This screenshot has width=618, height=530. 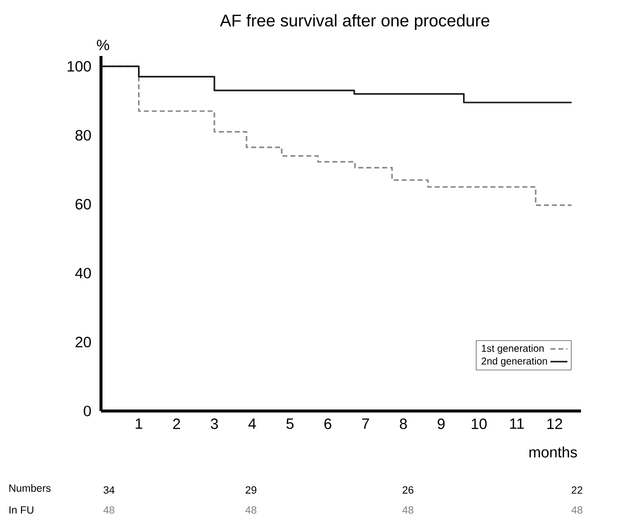 What do you see at coordinates (365, 423) in the screenshot?
I see `x-tick-label: 7` at bounding box center [365, 423].